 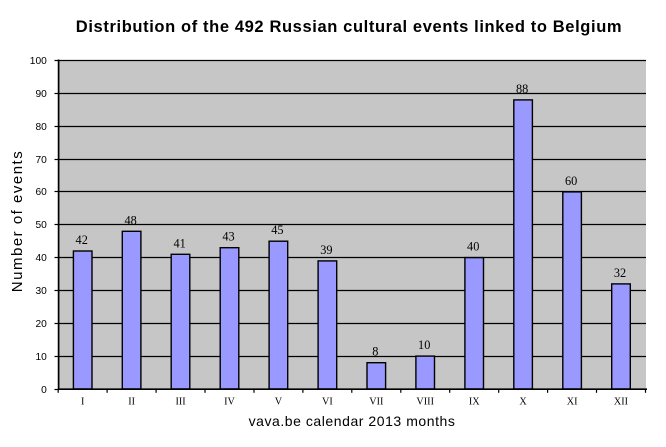 I want to click on svg-text: II, so click(x=131, y=402).